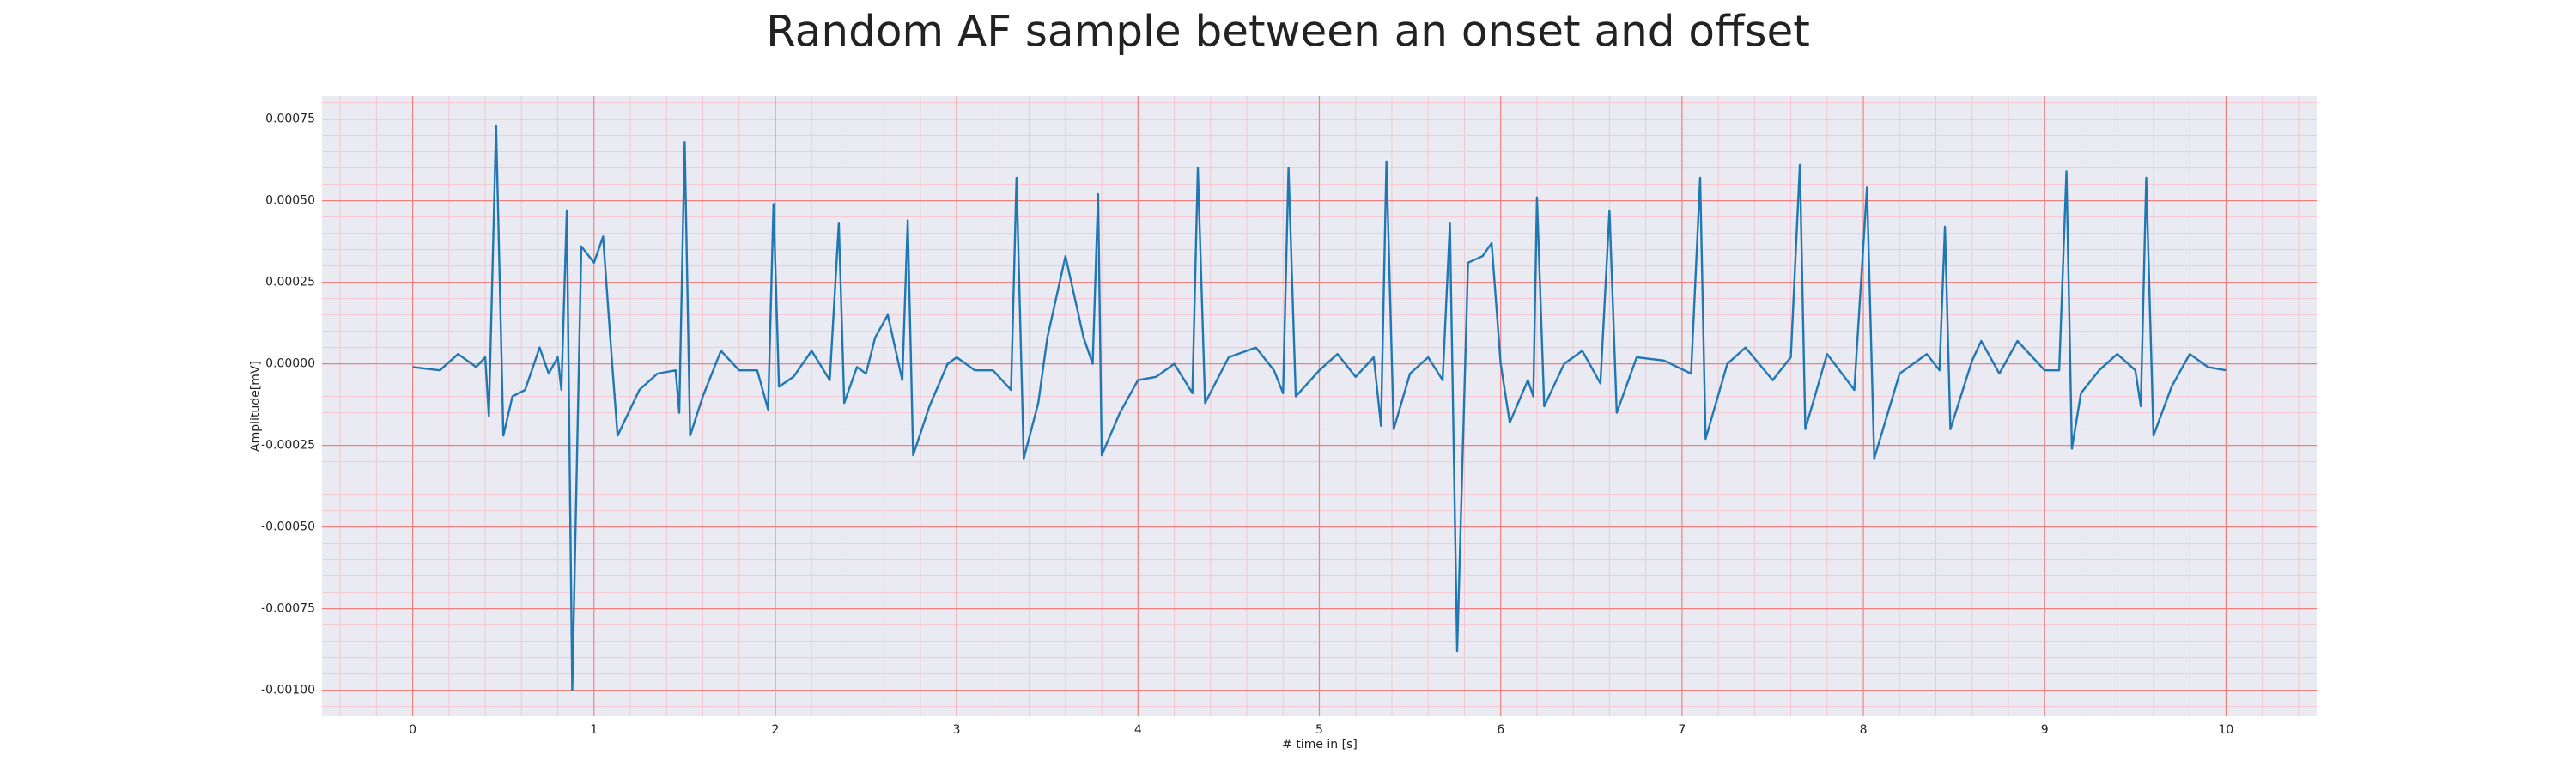  Describe the element at coordinates (957, 730) in the screenshot. I see `x-tick-label: 3` at that location.